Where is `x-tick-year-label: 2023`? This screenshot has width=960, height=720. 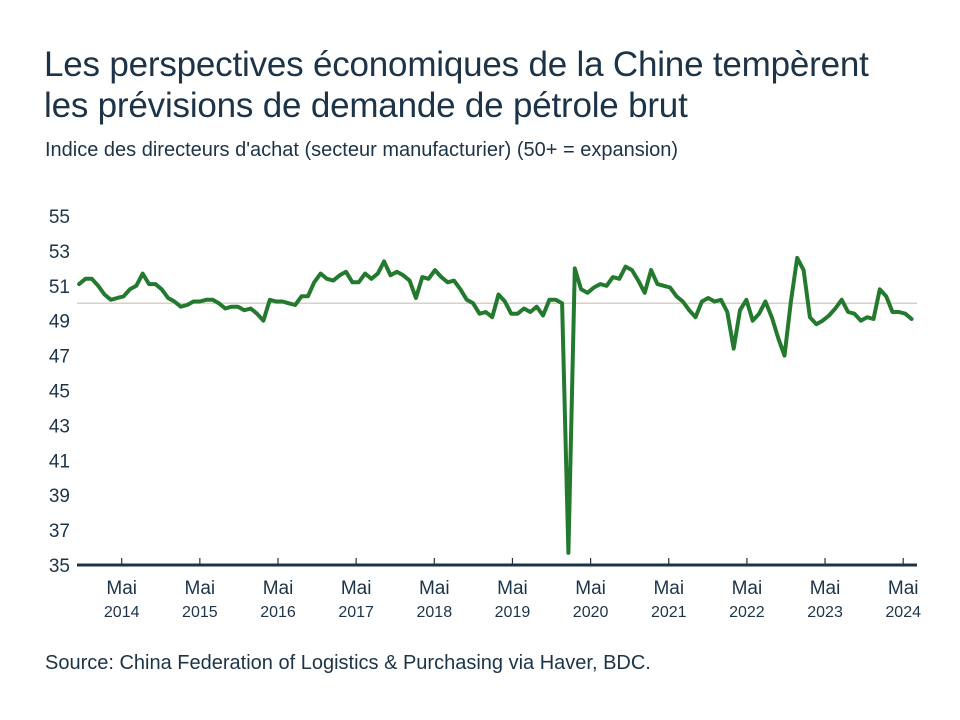
x-tick-year-label: 2023 is located at coordinates (825, 612).